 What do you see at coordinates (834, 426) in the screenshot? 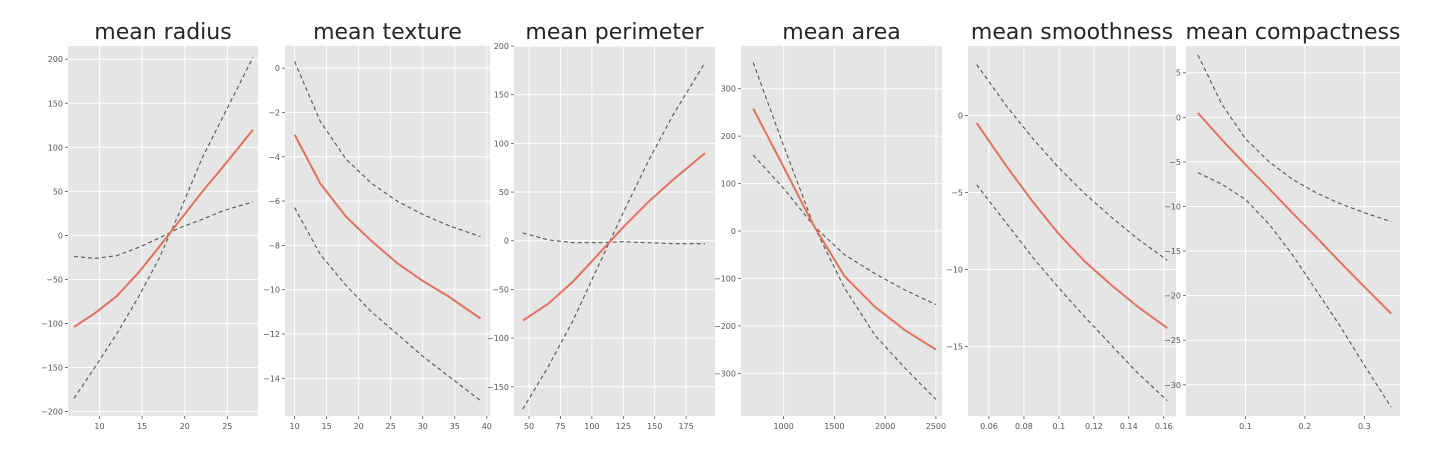
I see `x-tick-label: 1500` at bounding box center [834, 426].